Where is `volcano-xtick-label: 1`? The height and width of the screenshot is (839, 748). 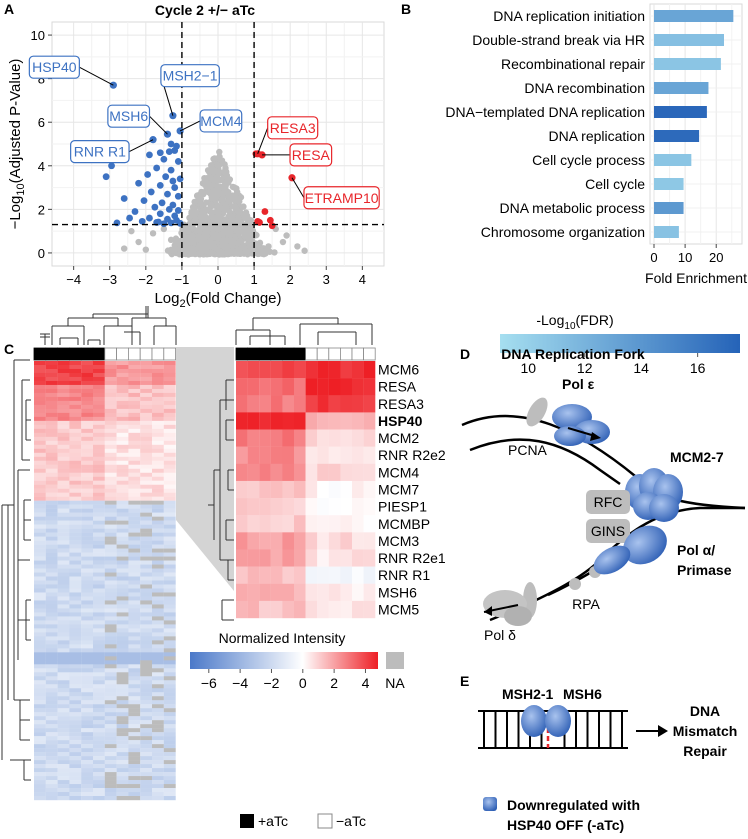 volcano-xtick-label: 1 is located at coordinates (253, 279).